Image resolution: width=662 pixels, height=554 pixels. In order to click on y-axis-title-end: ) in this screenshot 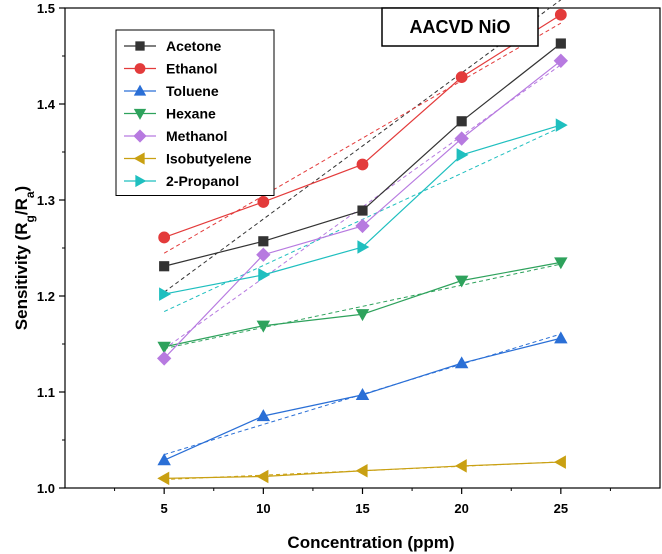, I will do `click(21, 189)`.